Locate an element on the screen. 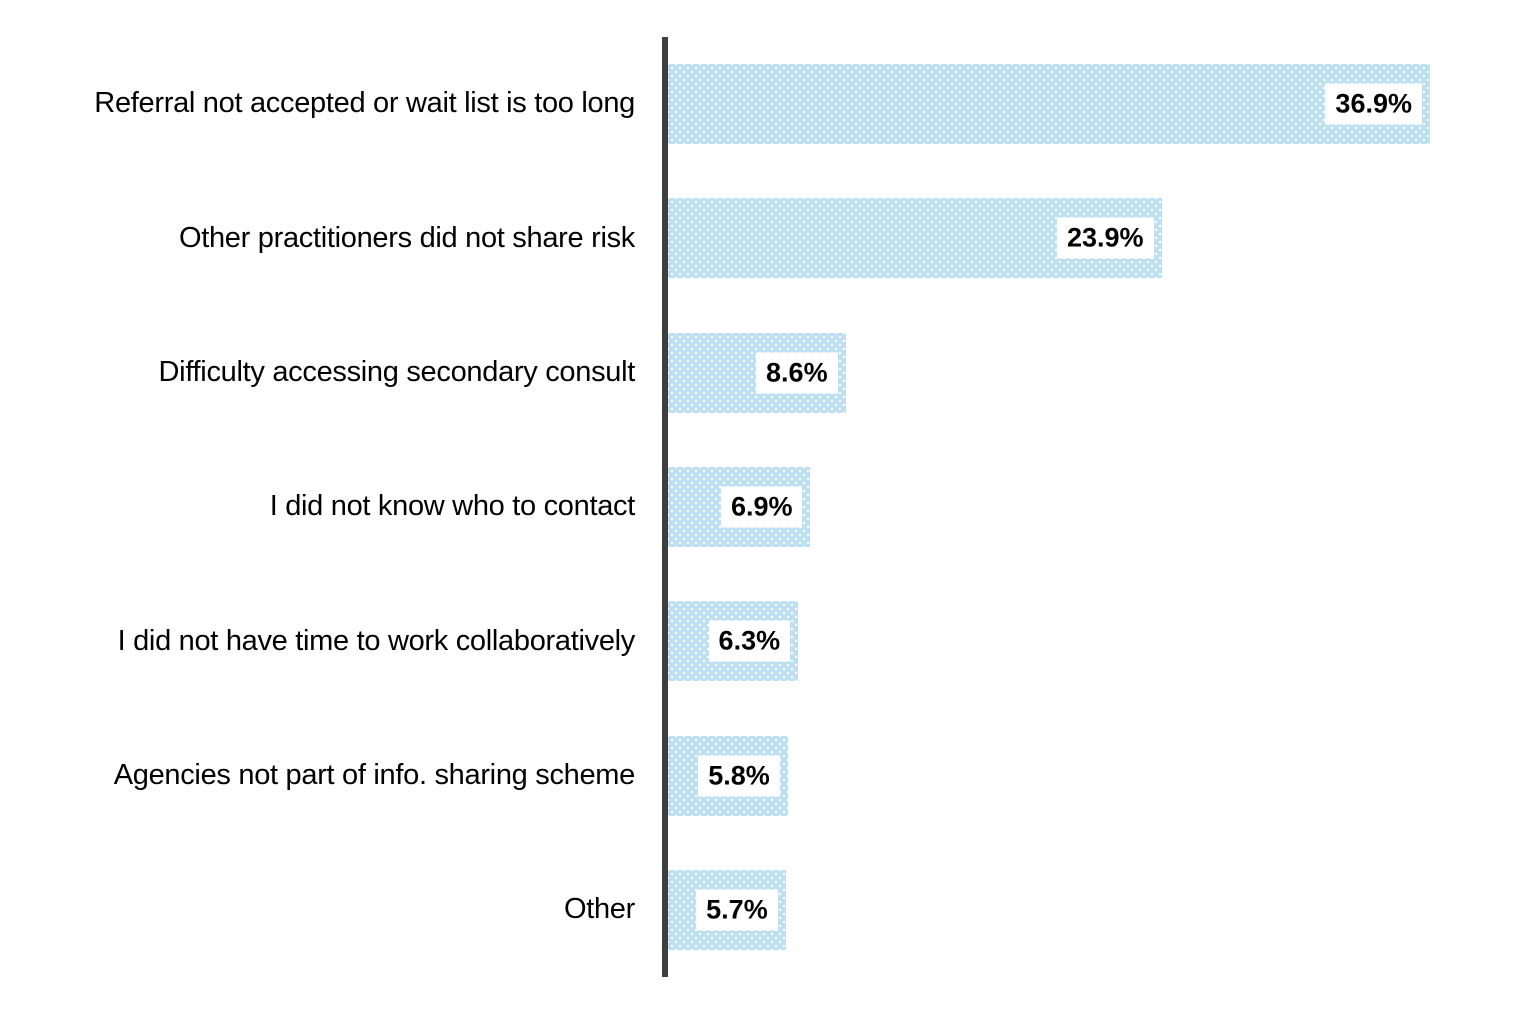 This screenshot has height=1013, width=1536. bar: 23.9% is located at coordinates (915, 238).